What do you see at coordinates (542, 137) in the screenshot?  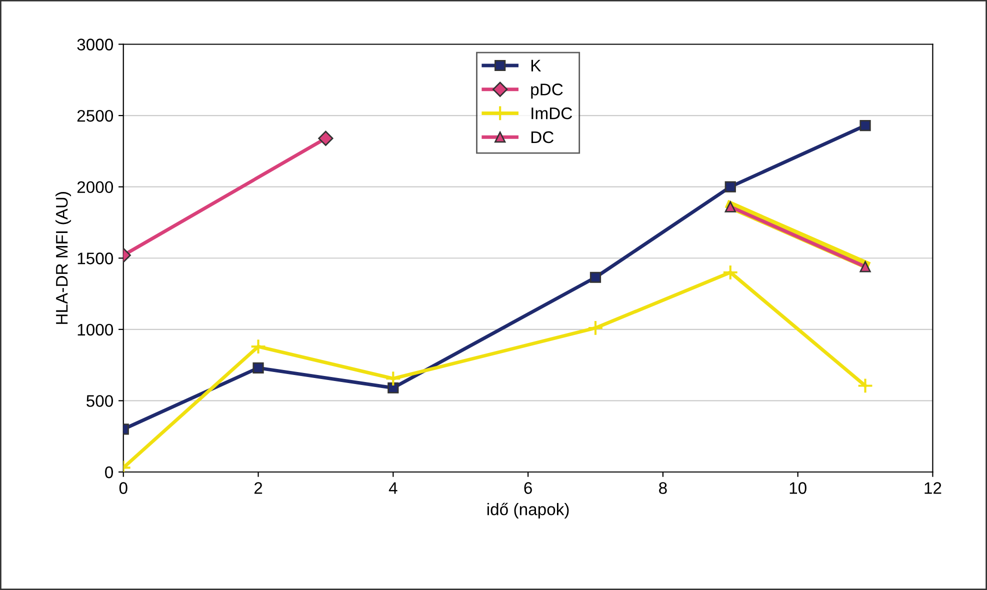 I see `legend-label: DC` at bounding box center [542, 137].